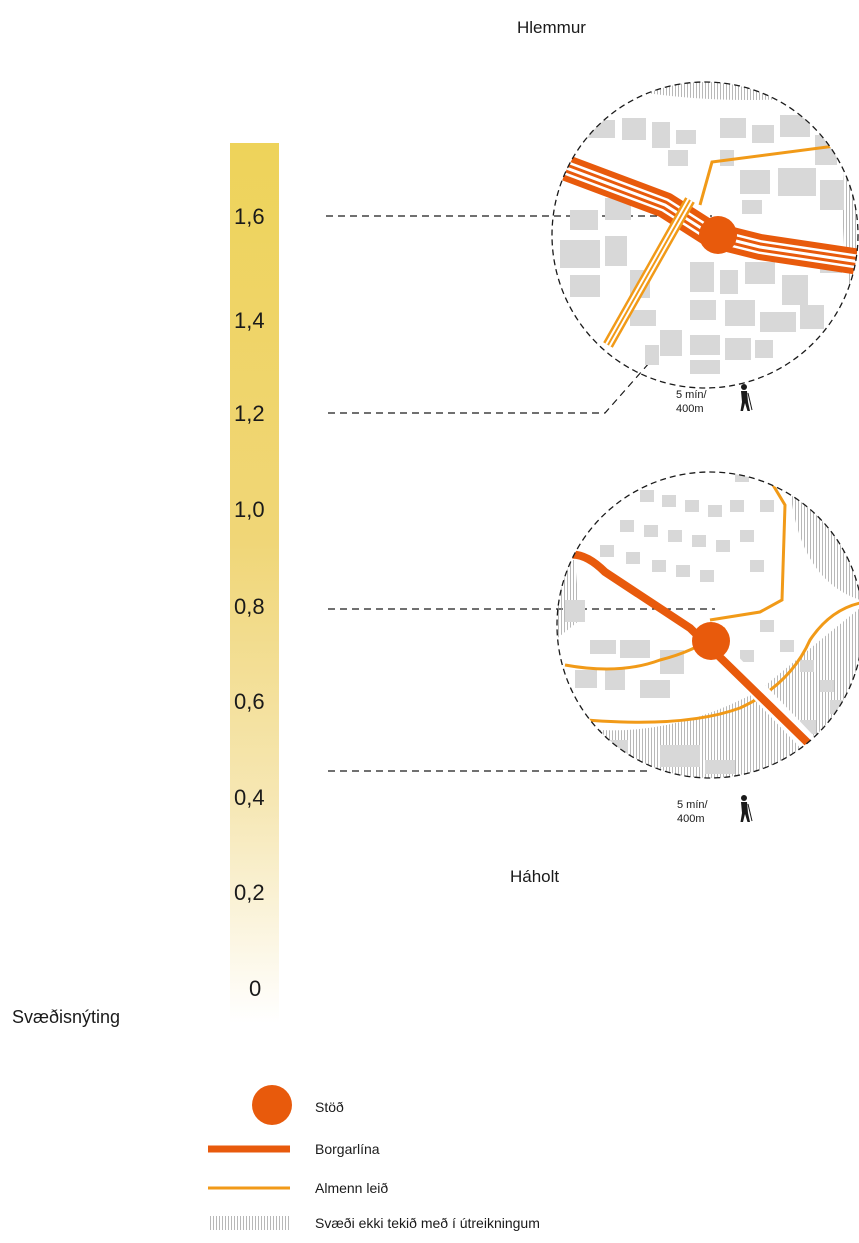 The height and width of the screenshot is (1243, 859). Describe the element at coordinates (249, 1223) in the screenshot. I see `legend-excluded-symbol` at that location.